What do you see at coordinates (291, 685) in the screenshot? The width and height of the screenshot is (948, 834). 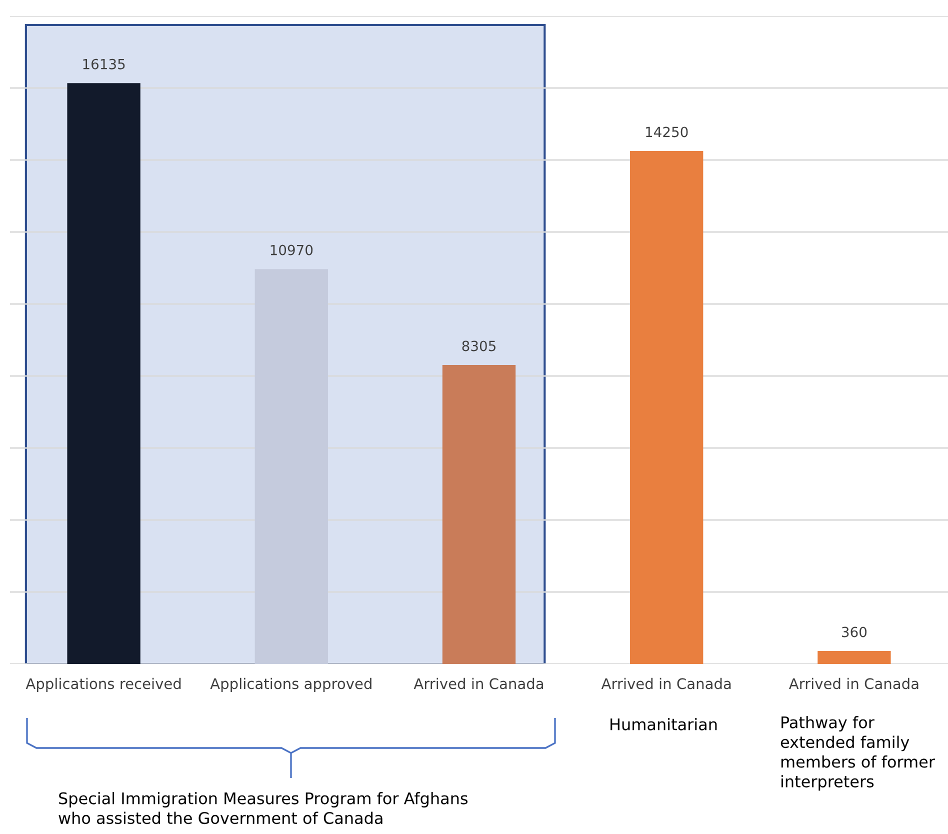 I see `x-tick-label: Applications approved` at bounding box center [291, 685].